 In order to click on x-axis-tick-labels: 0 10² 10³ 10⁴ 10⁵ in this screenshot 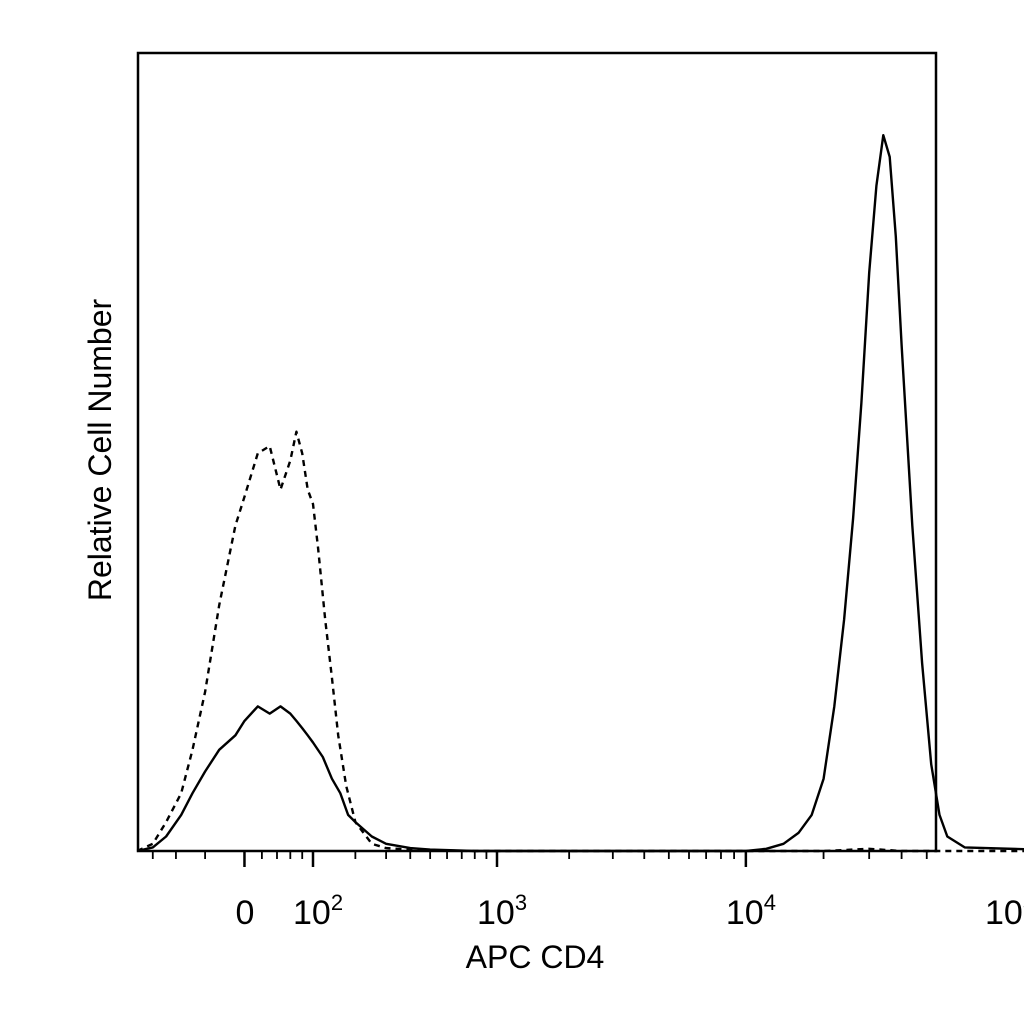, I will do `click(629, 911)`.